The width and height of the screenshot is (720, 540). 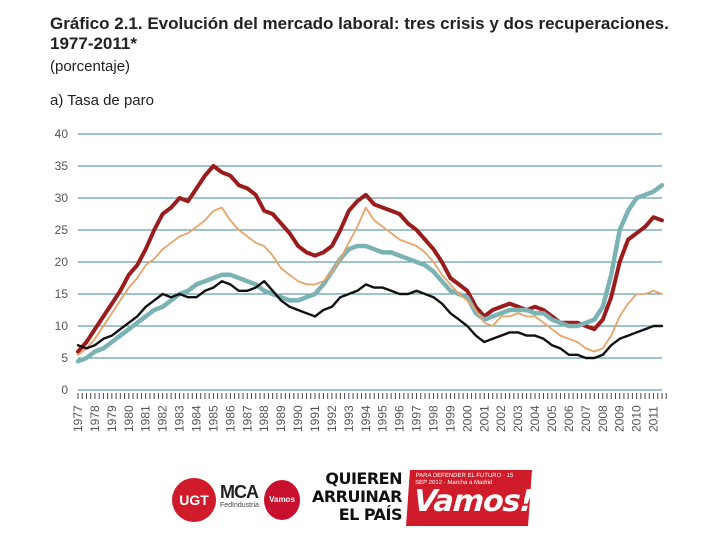 What do you see at coordinates (535, 418) in the screenshot?
I see `x-tick-label: 2004` at bounding box center [535, 418].